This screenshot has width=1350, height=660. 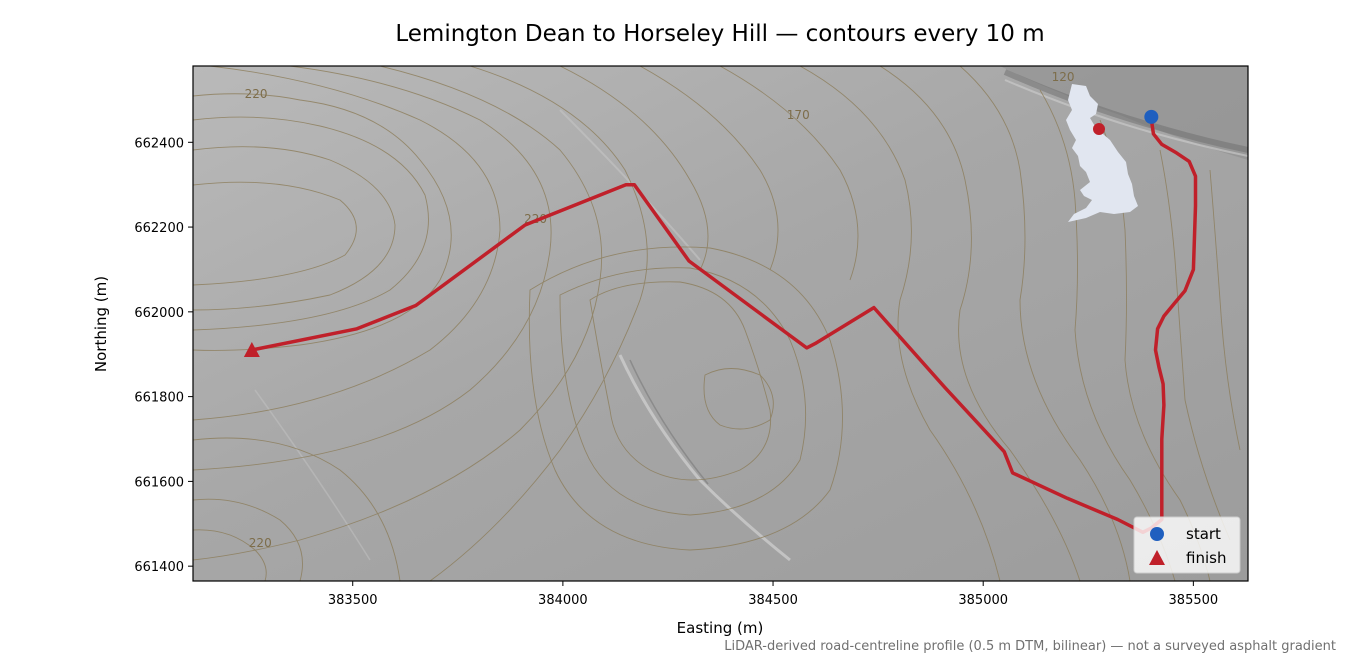 I want to click on legend-finish-label: finish, so click(x=1206, y=558).